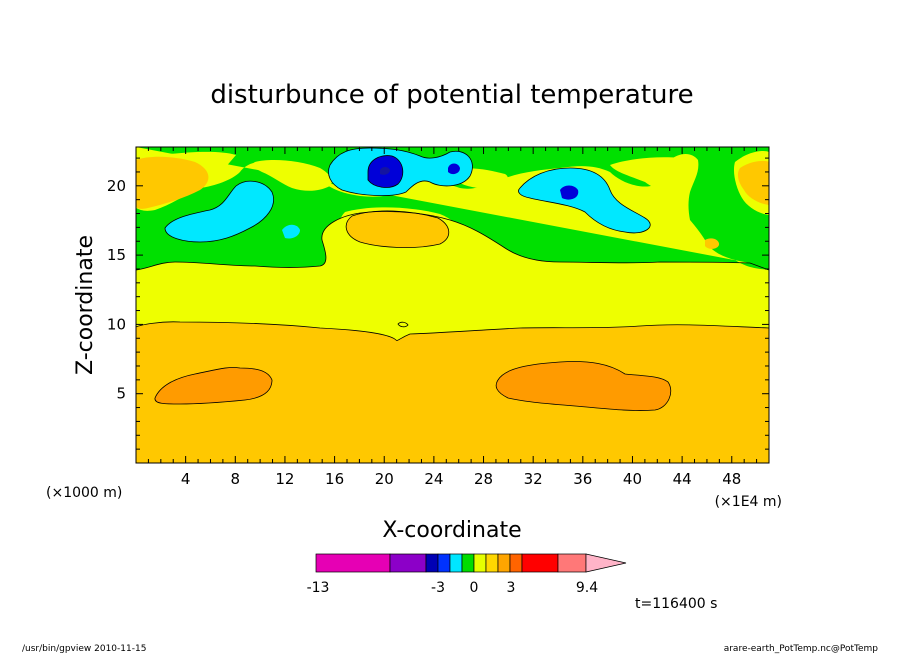  I want to click on x-unit-left: (×1000 m), so click(84, 493).